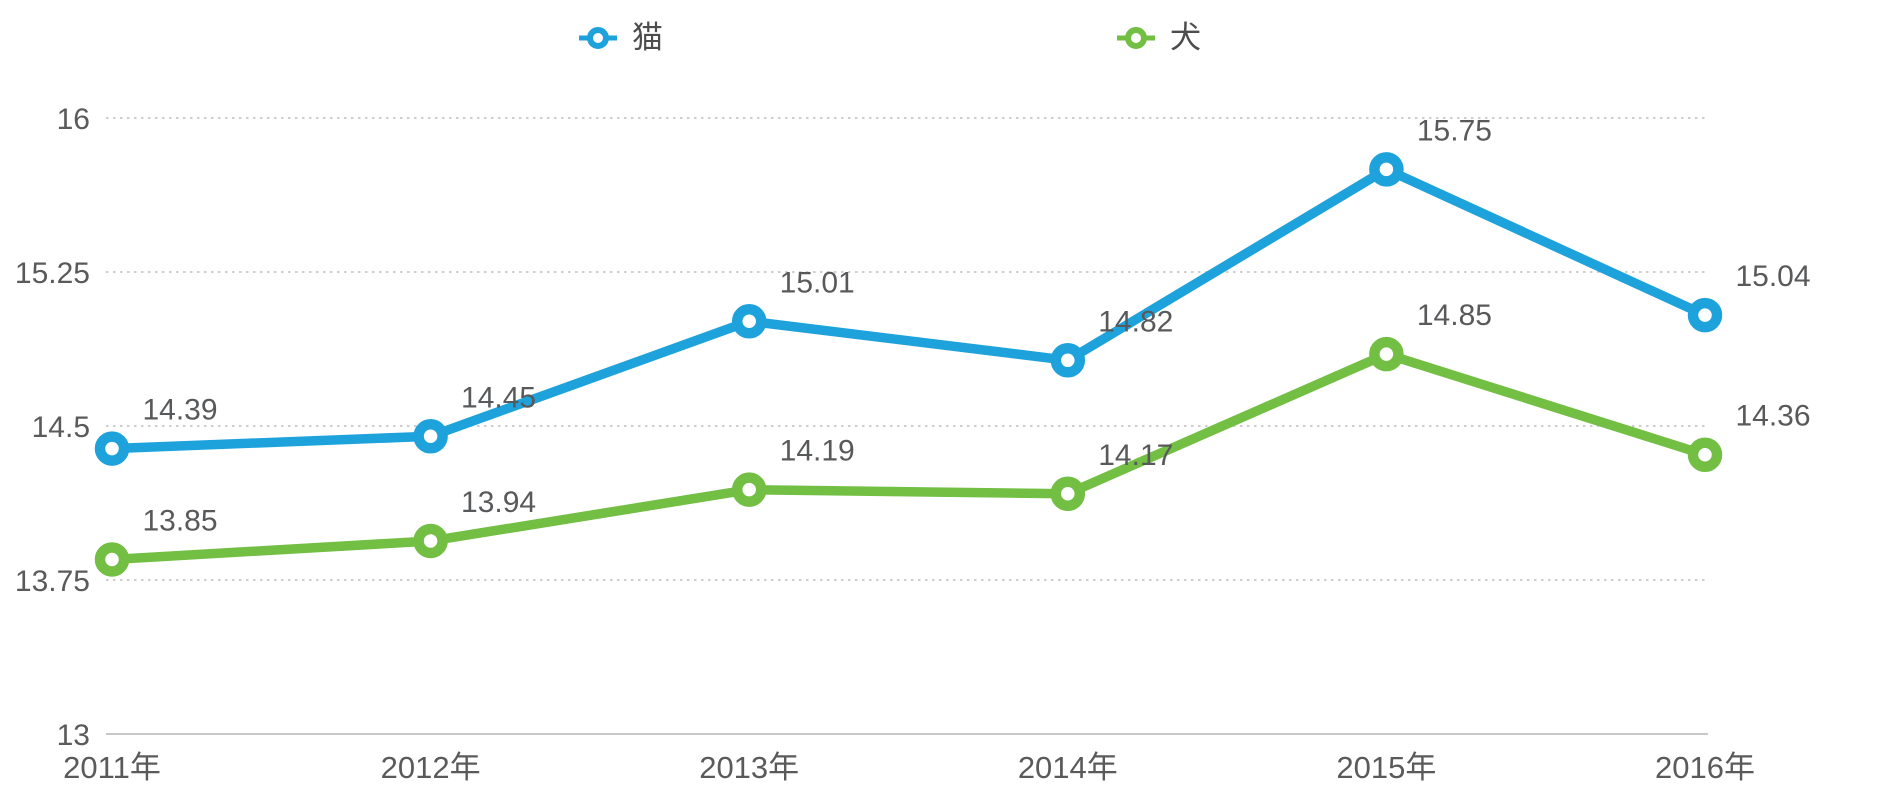  I want to click on y-tick-label: 13, so click(73, 735).